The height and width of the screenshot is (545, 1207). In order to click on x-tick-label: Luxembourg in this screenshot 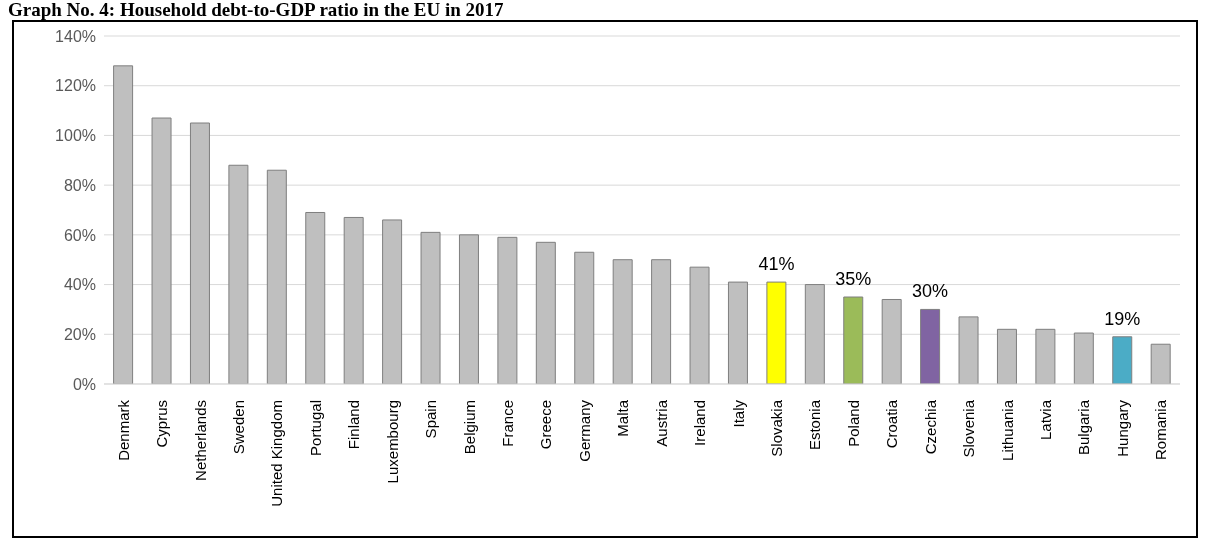, I will do `click(392, 442)`.